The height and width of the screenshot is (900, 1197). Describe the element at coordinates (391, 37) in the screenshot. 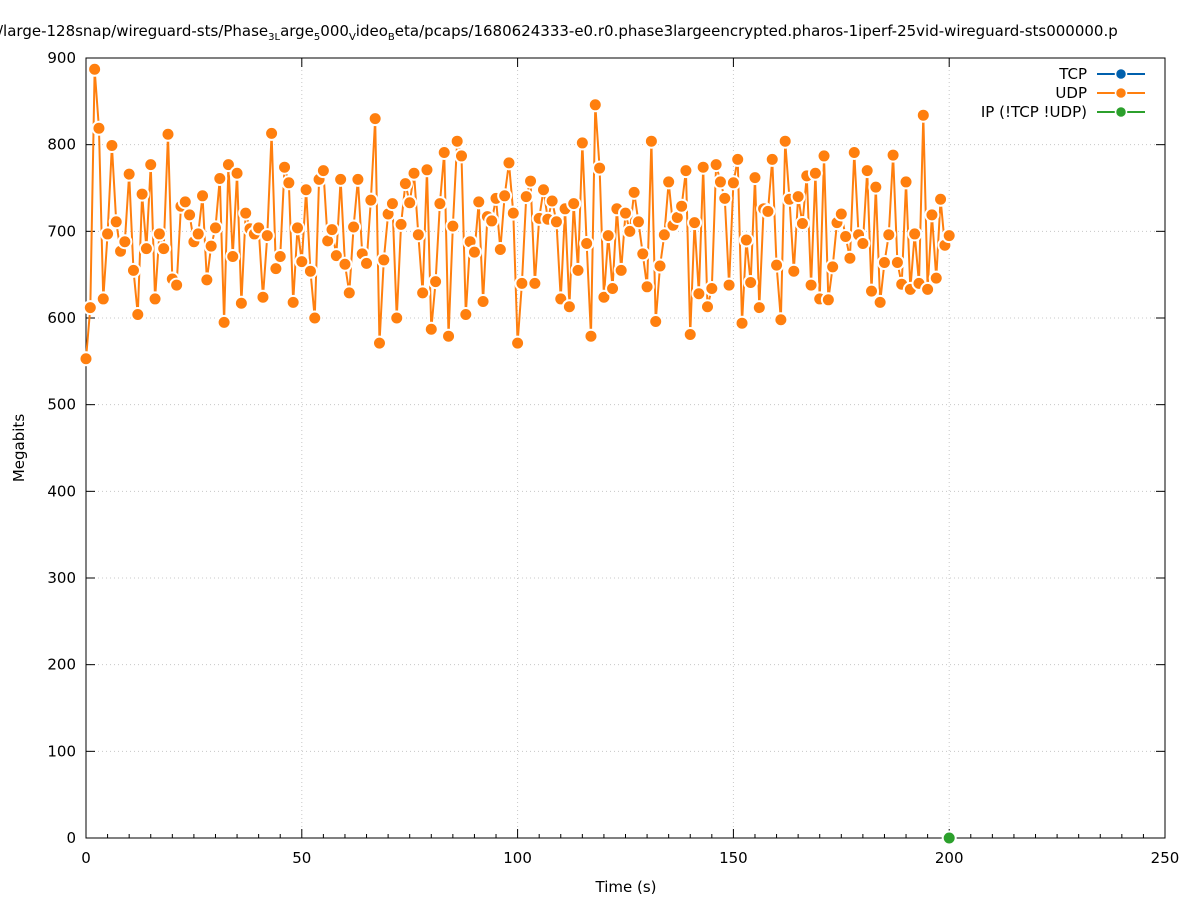

I see `title-segment: B` at that location.